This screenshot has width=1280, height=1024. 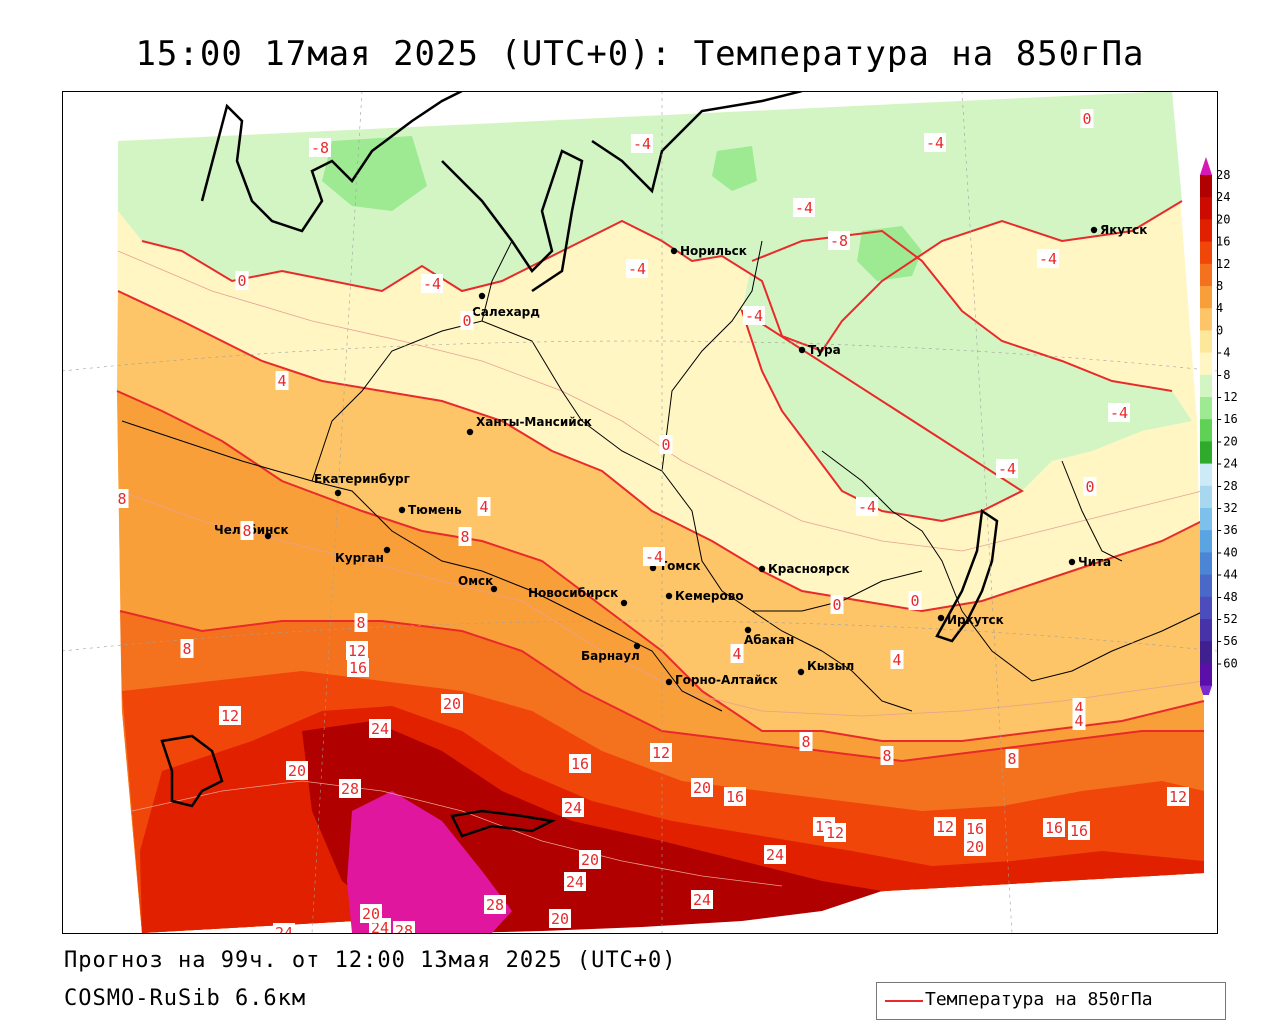 What do you see at coordinates (1227, 552) in the screenshot?
I see `colorbar-tick-label: -40` at bounding box center [1227, 552].